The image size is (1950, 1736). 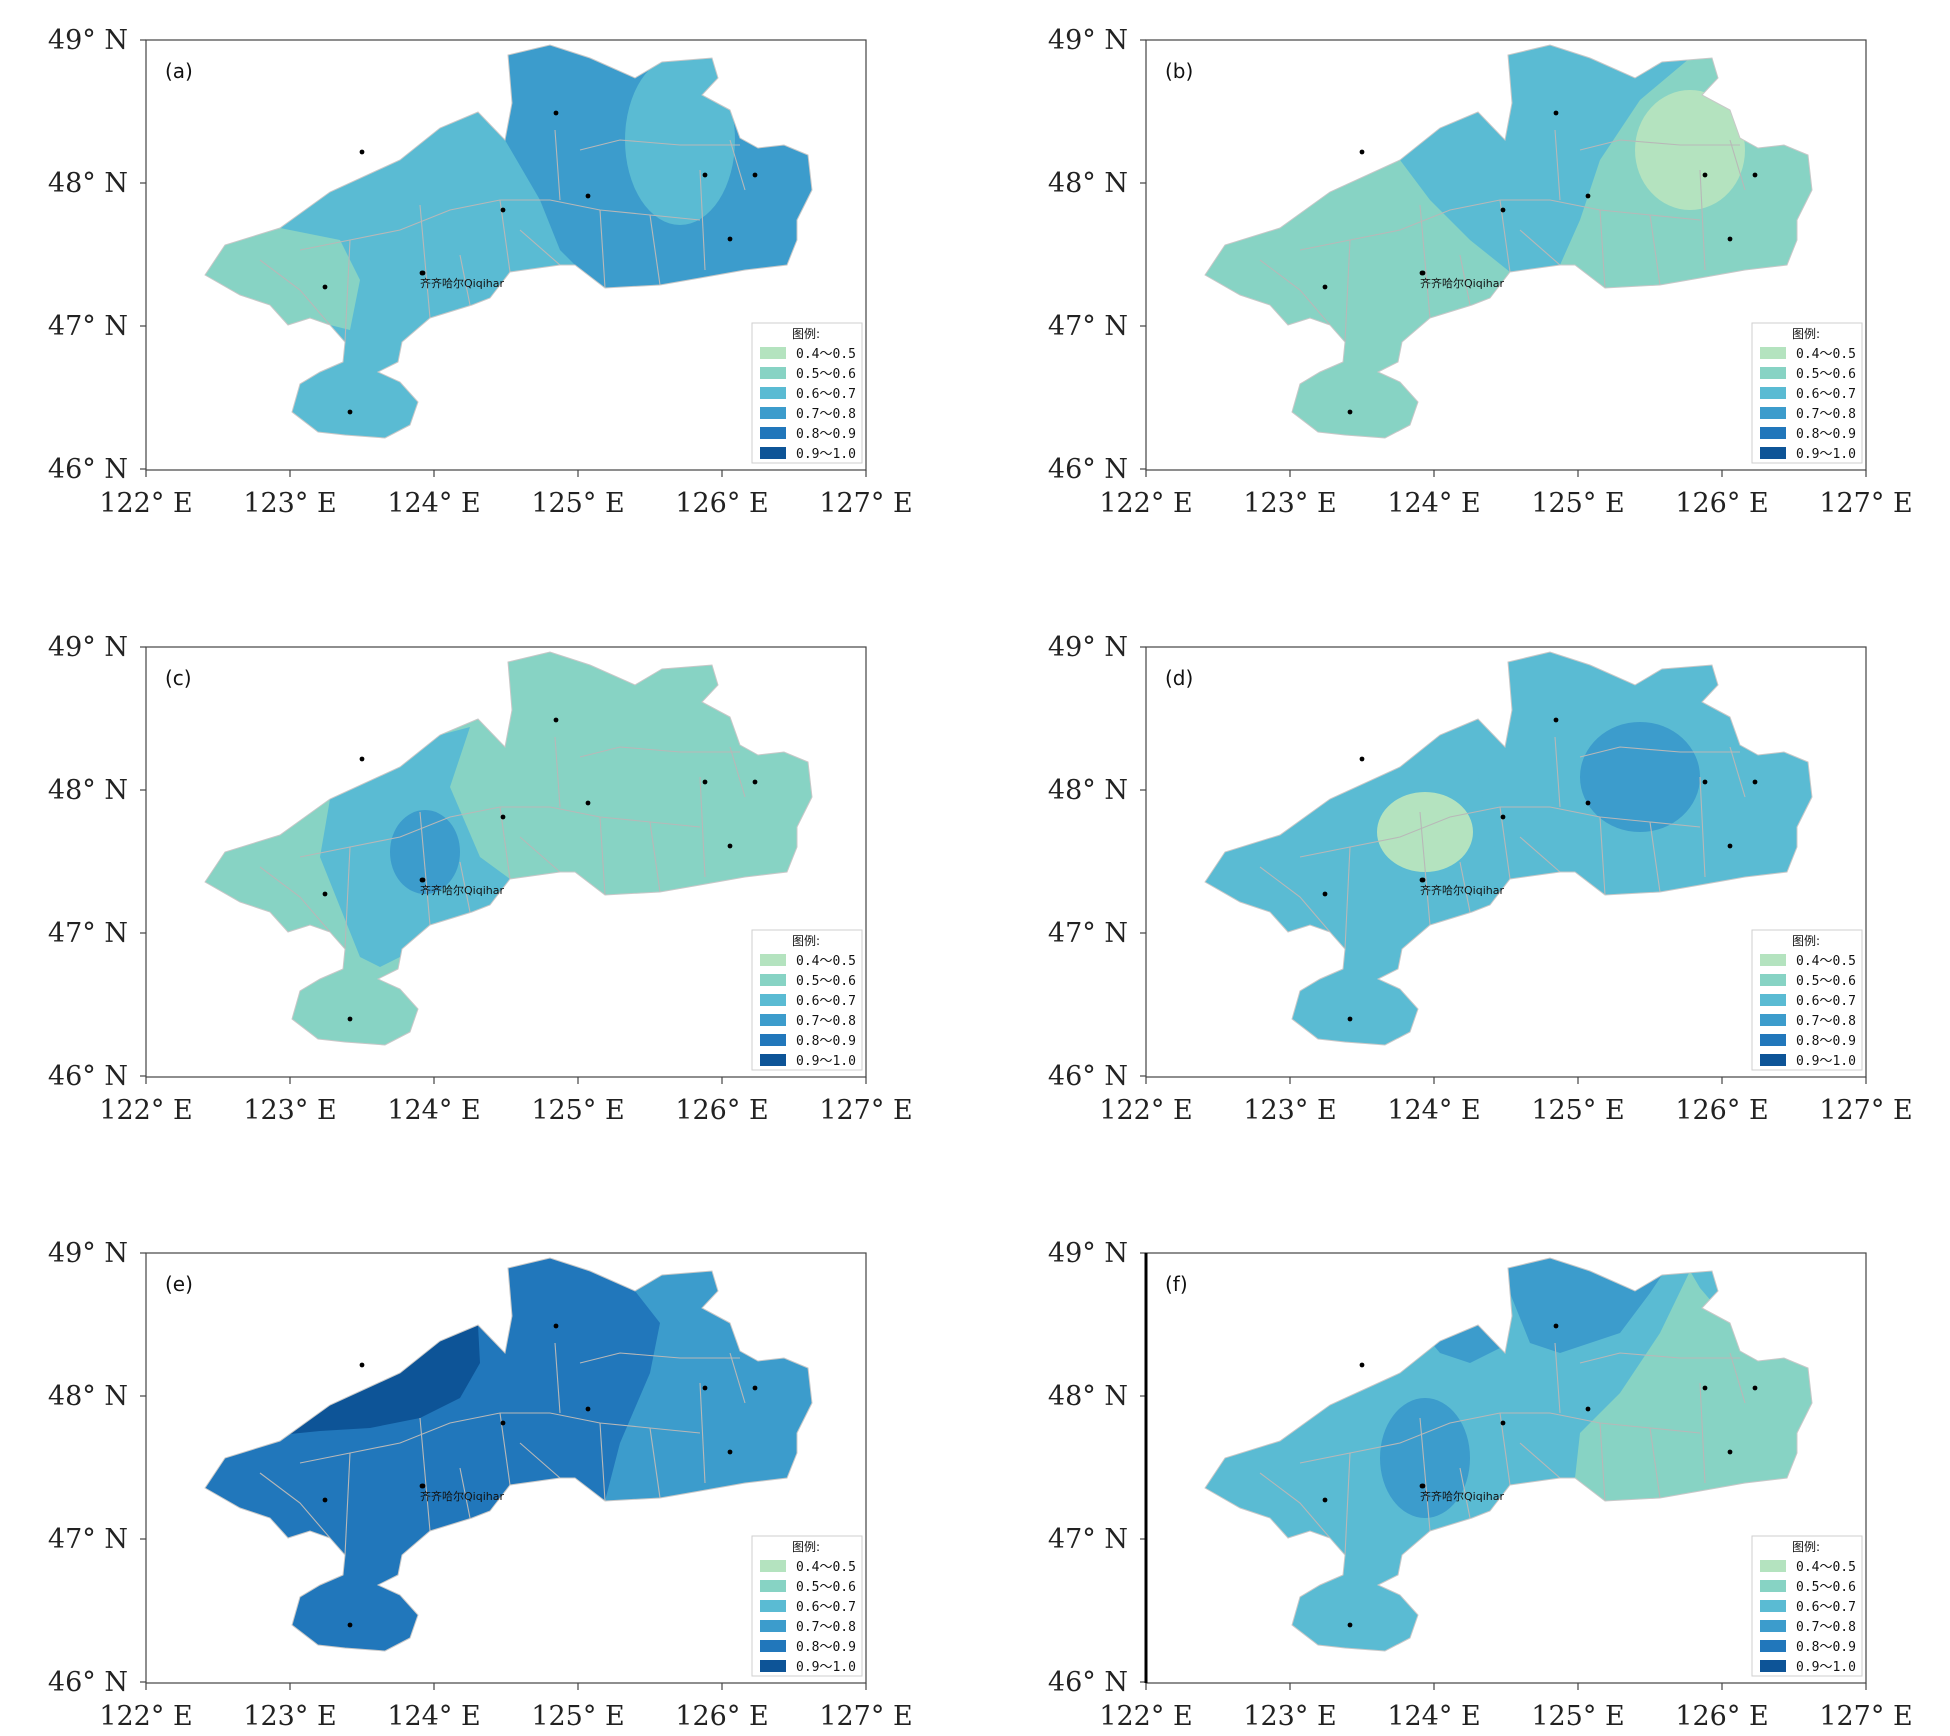 I want to click on legend-label: 0.9～1.0, so click(x=1826, y=454).